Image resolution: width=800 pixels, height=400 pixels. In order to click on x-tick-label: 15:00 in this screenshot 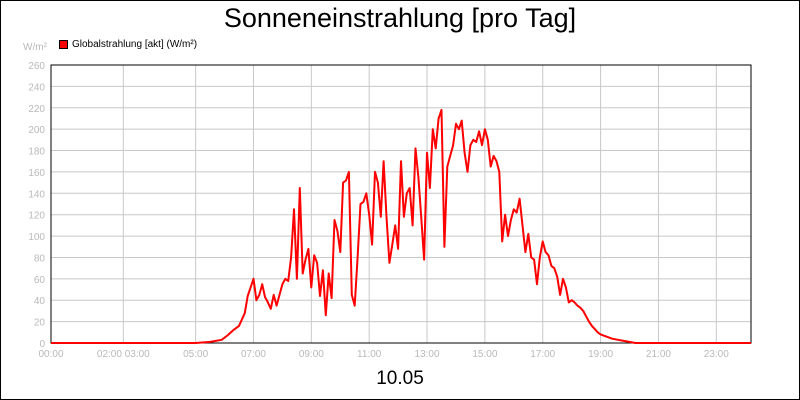, I will do `click(484, 354)`.